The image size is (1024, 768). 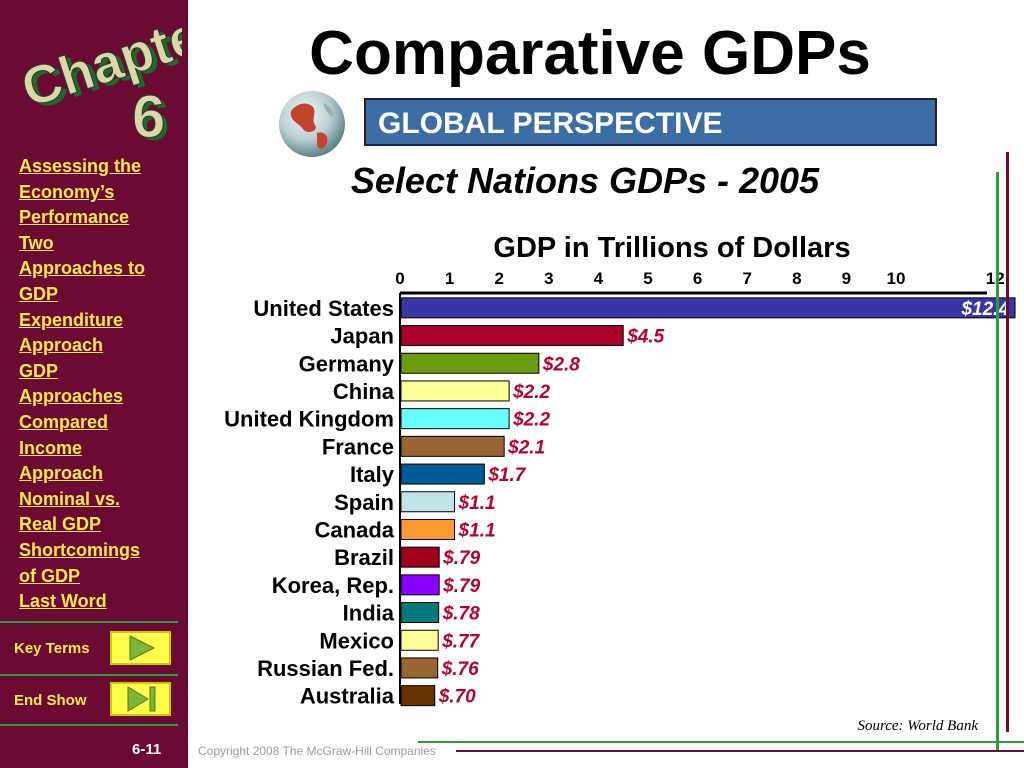 I want to click on end-show-label: End Show, so click(x=50, y=700).